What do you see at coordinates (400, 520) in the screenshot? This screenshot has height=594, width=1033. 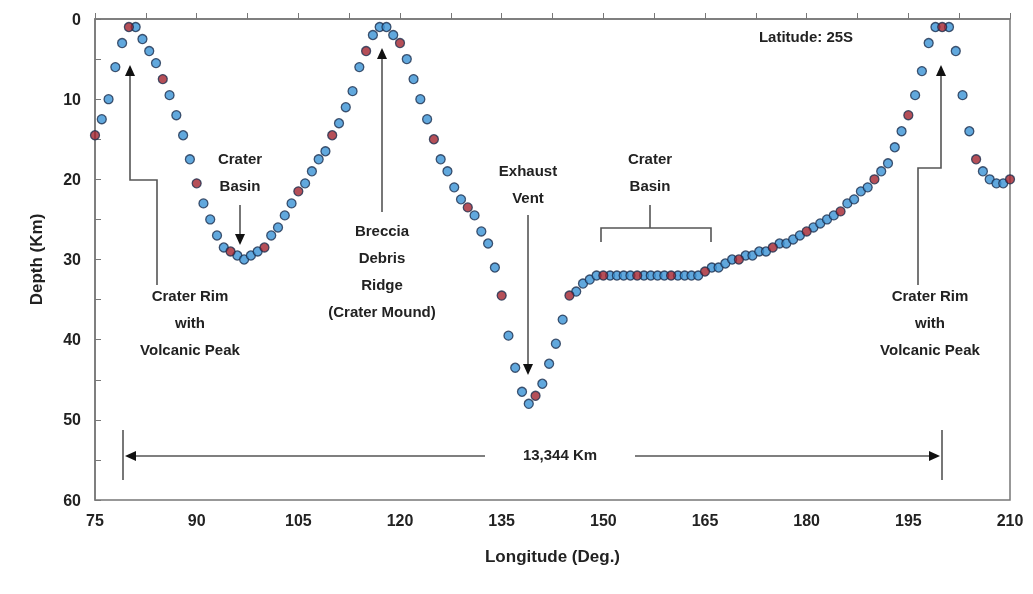 I see `x-tick-label: 120` at bounding box center [400, 520].